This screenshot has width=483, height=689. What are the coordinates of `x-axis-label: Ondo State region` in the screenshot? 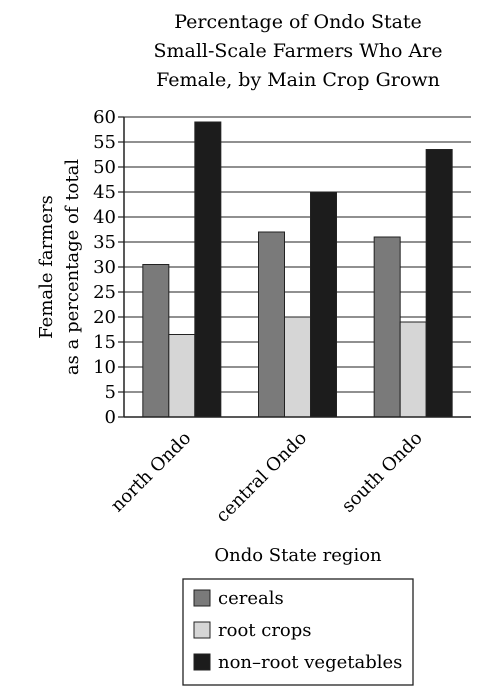 It's located at (298, 555).